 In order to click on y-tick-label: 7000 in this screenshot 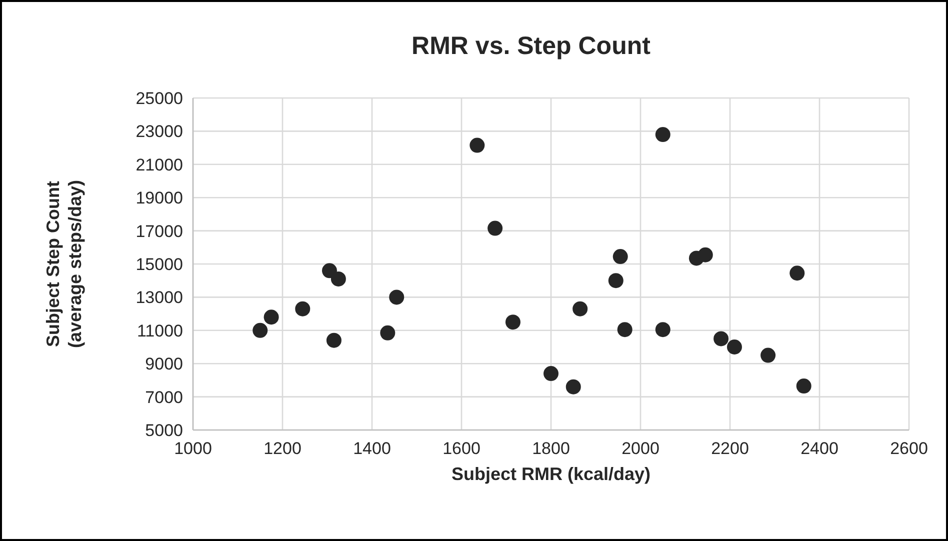, I will do `click(164, 397)`.